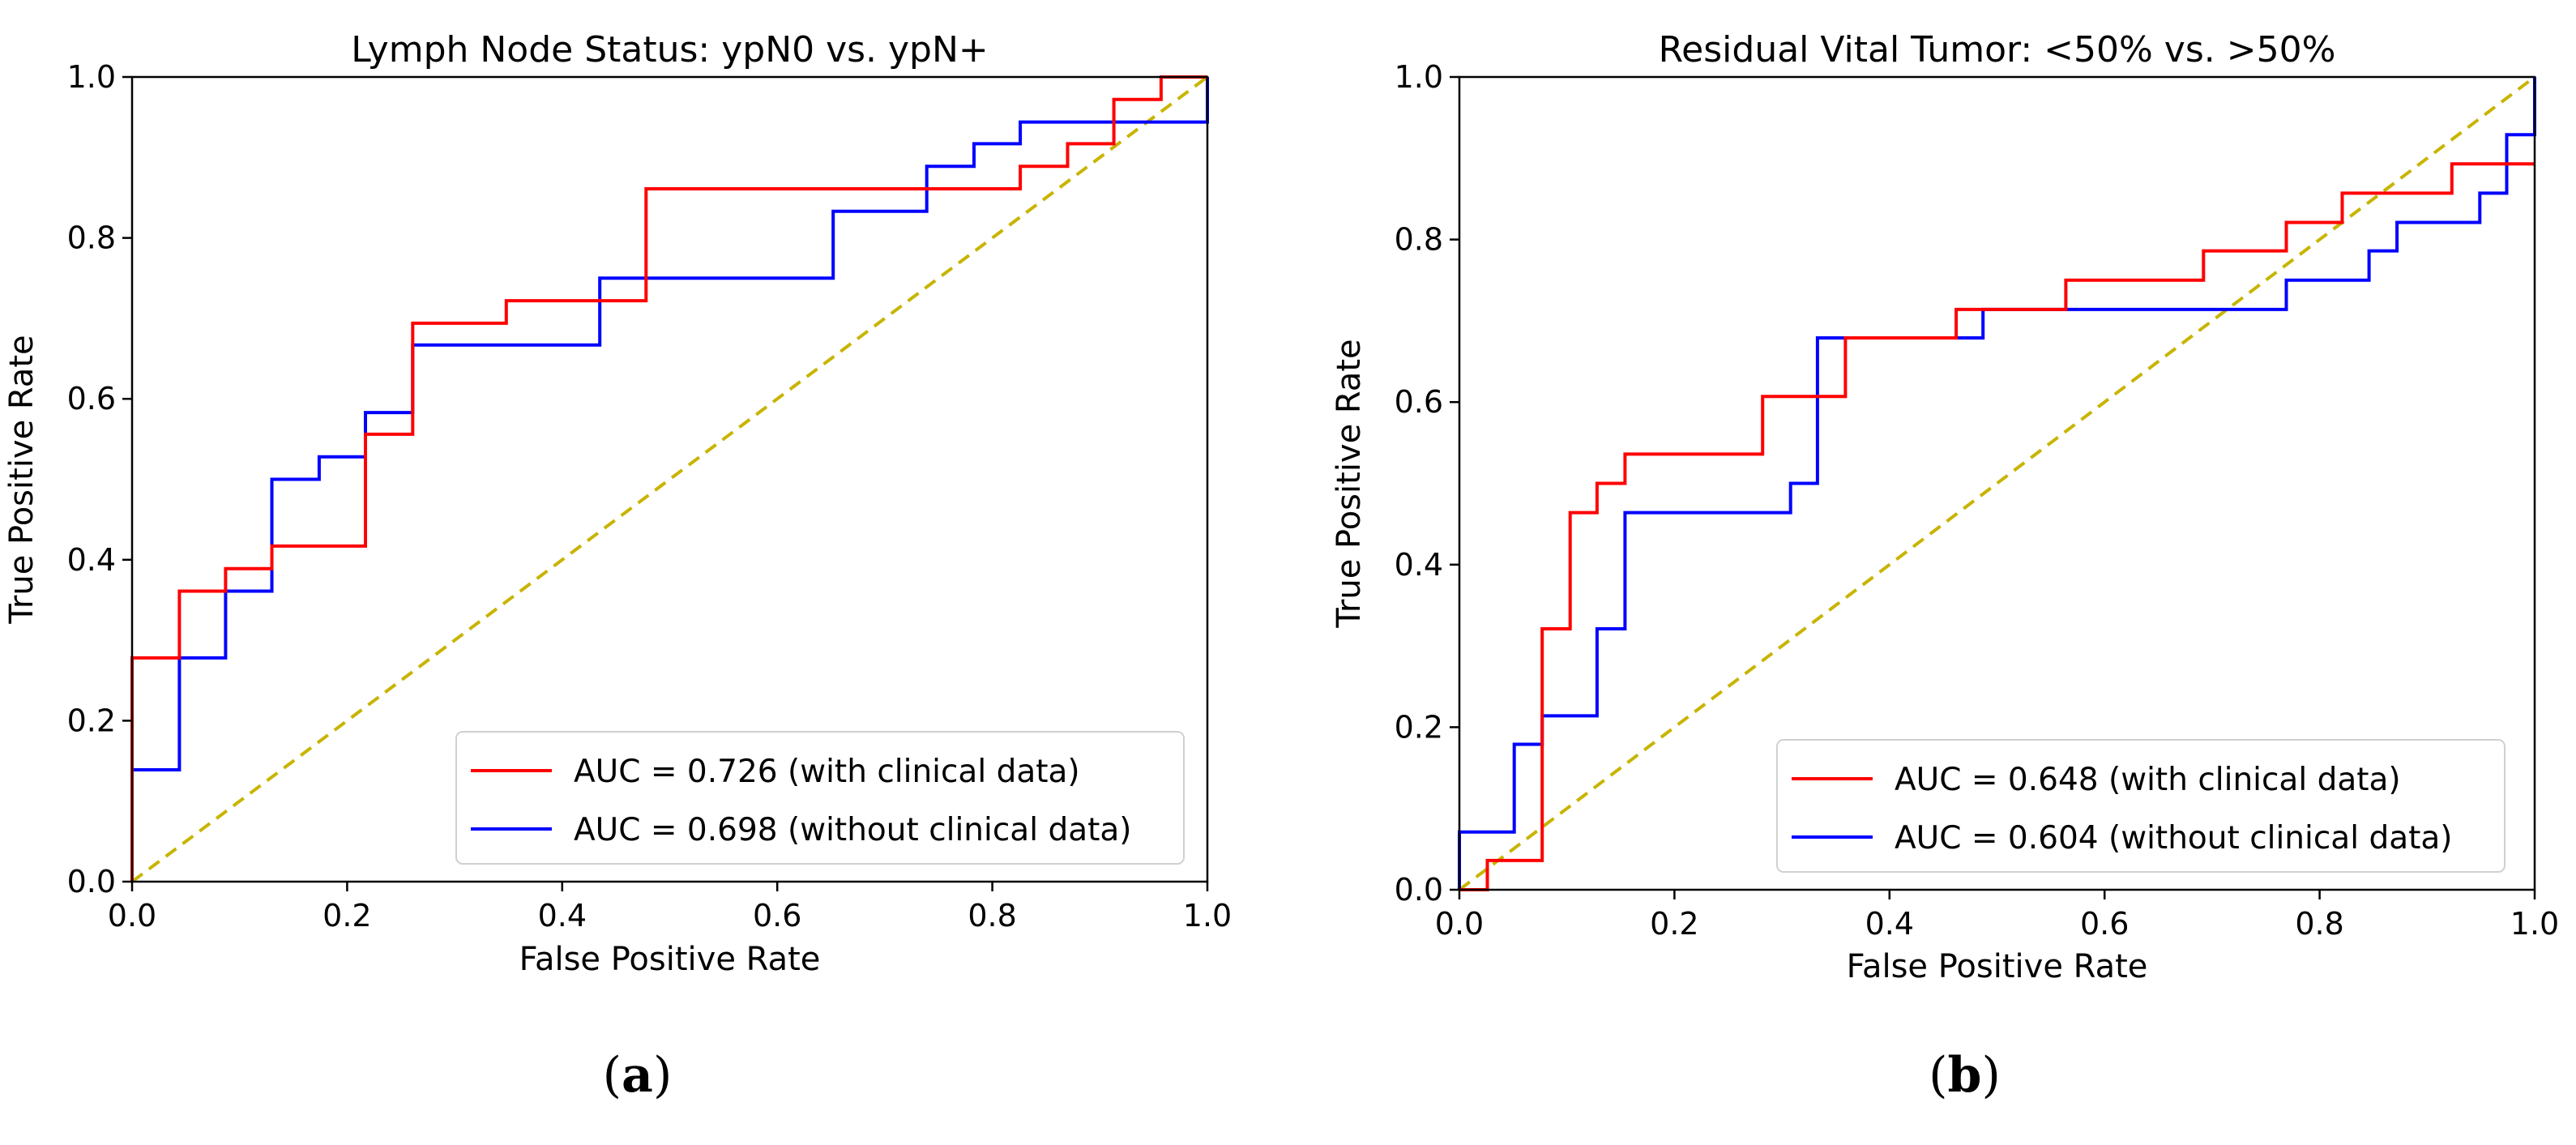 The image size is (2576, 1145). Describe the element at coordinates (853, 830) in the screenshot. I see `legend-entry-label: AUC = 0.698 (without clinical data)` at that location.